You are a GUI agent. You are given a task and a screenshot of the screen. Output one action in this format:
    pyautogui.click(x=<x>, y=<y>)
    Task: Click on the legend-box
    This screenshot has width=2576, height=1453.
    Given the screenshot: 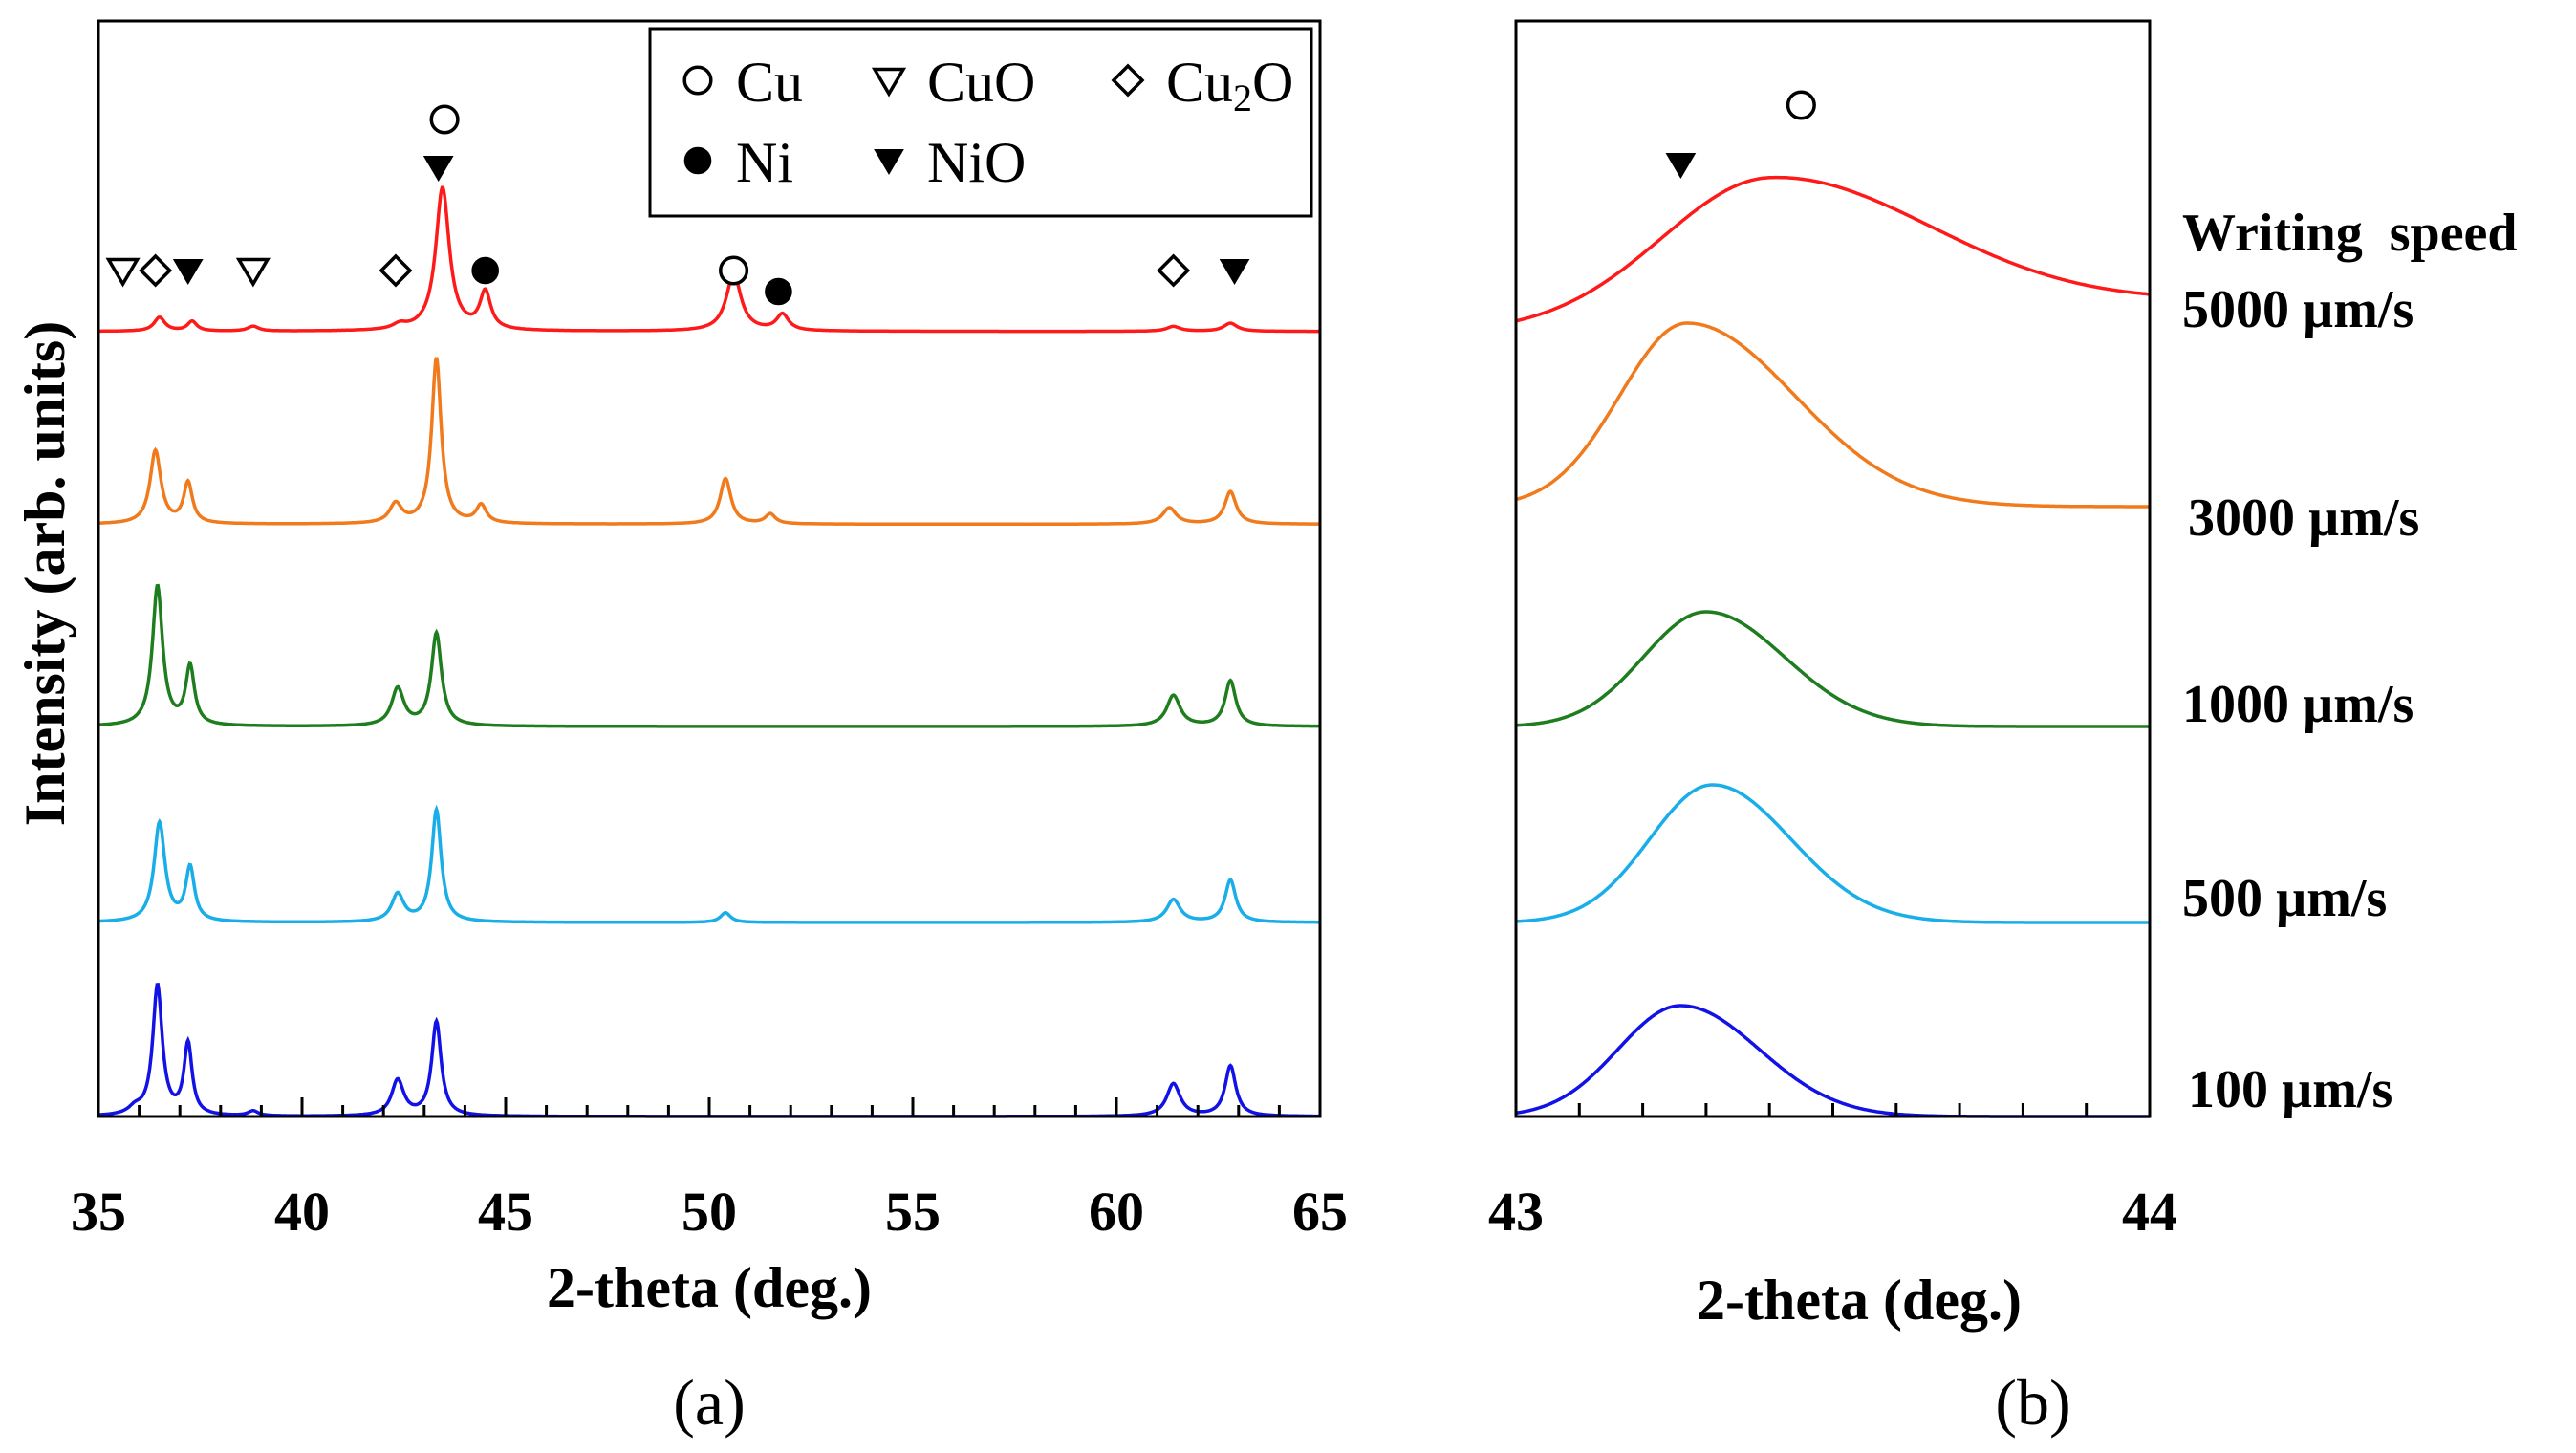 What is the action you would take?
    pyautogui.click(x=980, y=122)
    